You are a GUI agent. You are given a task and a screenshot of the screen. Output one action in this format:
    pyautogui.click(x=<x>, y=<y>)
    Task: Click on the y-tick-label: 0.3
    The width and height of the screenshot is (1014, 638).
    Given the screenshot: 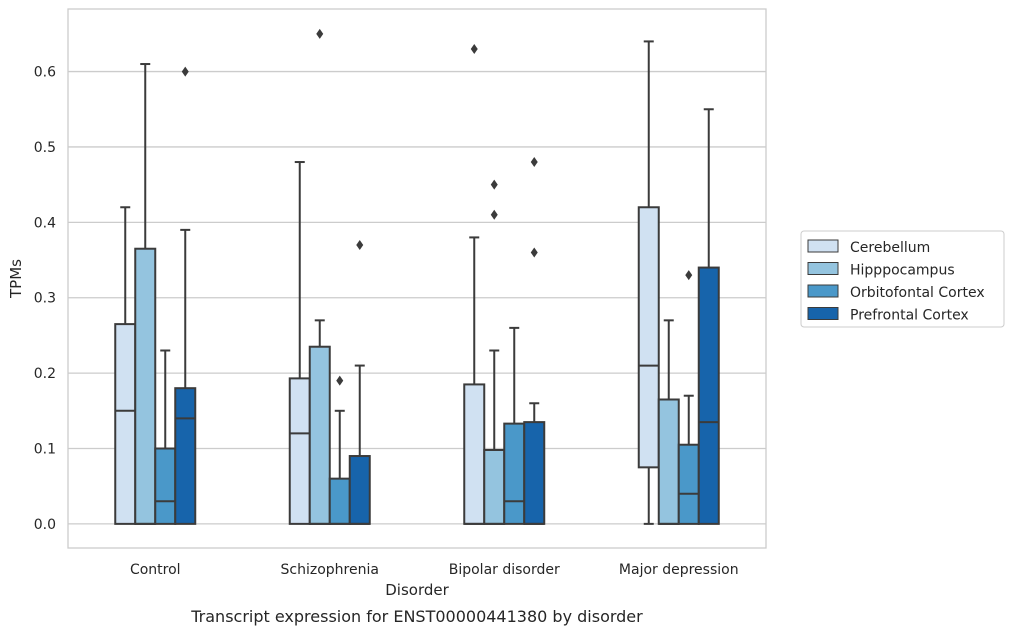 What is the action you would take?
    pyautogui.click(x=45, y=299)
    